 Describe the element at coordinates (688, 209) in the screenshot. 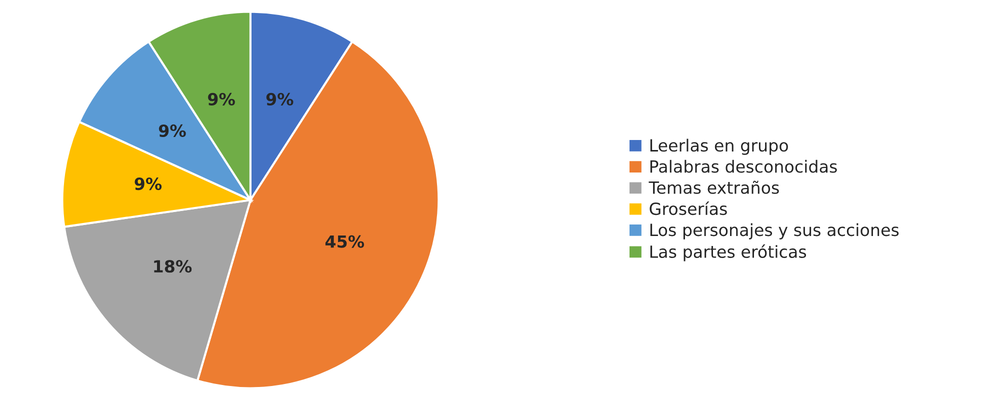

I see `legend-label: Groserías` at that location.